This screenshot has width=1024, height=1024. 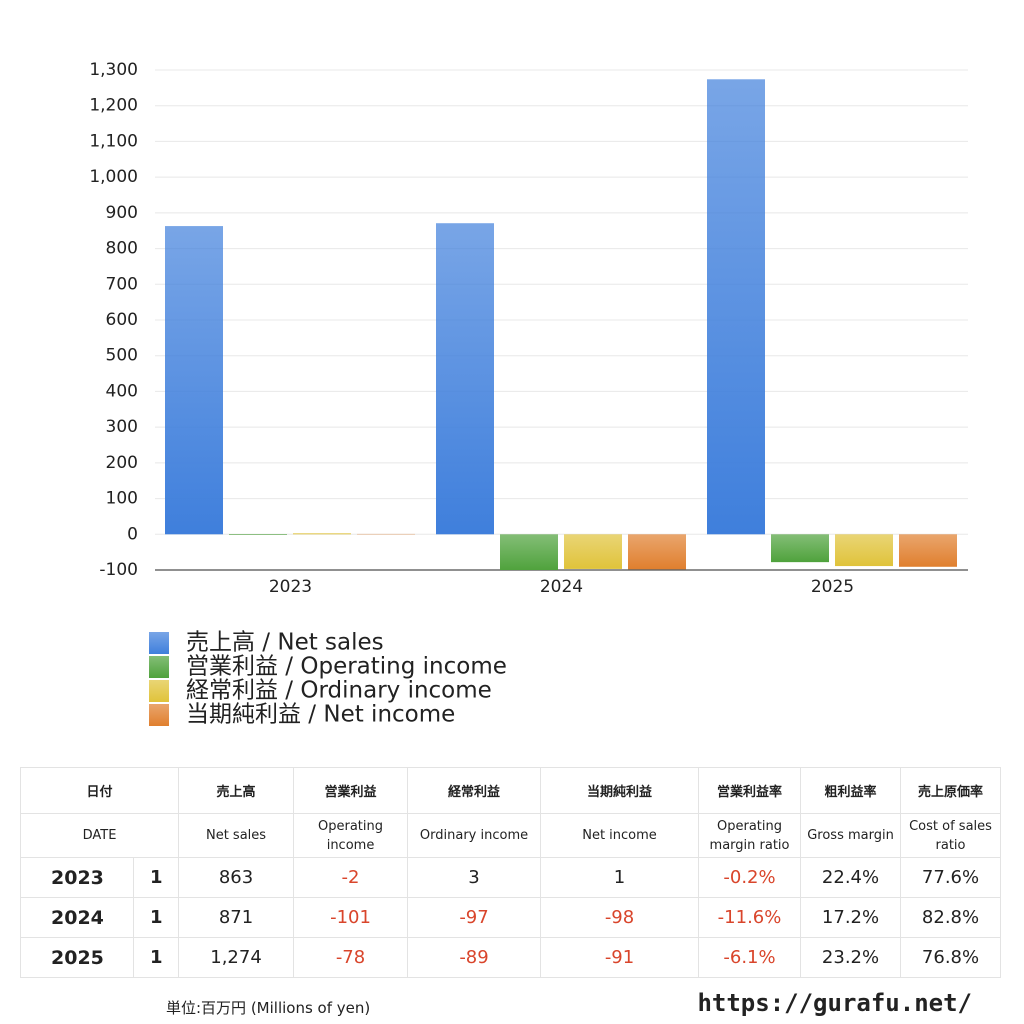 What do you see at coordinates (290, 587) in the screenshot?
I see `x-tick-label: 2023` at bounding box center [290, 587].